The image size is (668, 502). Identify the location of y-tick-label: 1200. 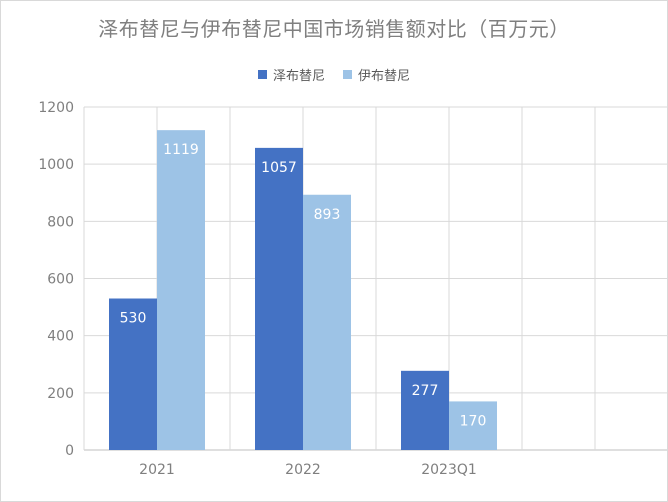
(56, 108).